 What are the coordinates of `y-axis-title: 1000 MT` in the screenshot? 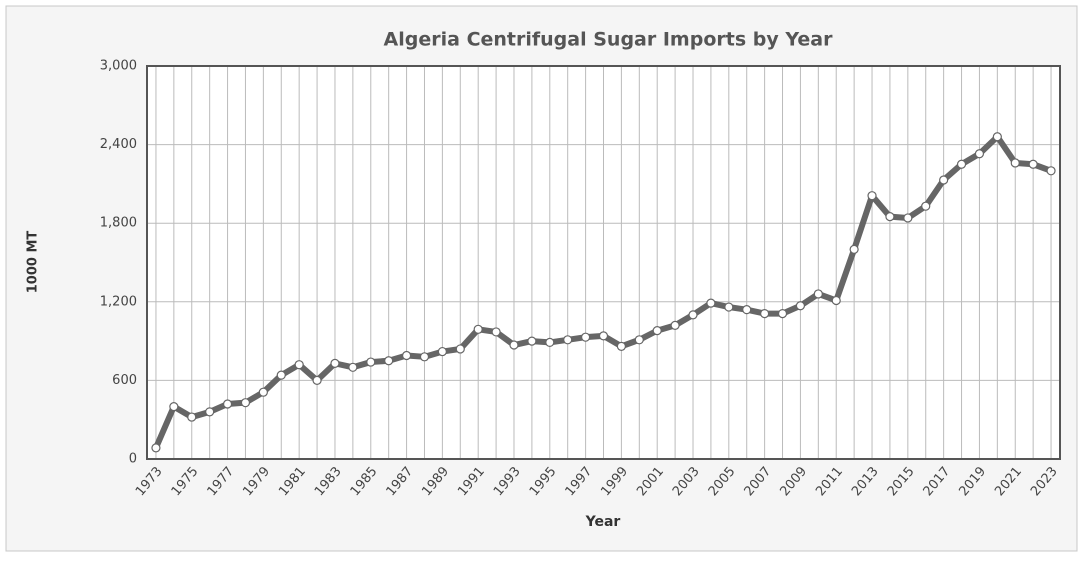 It's located at (33, 262).